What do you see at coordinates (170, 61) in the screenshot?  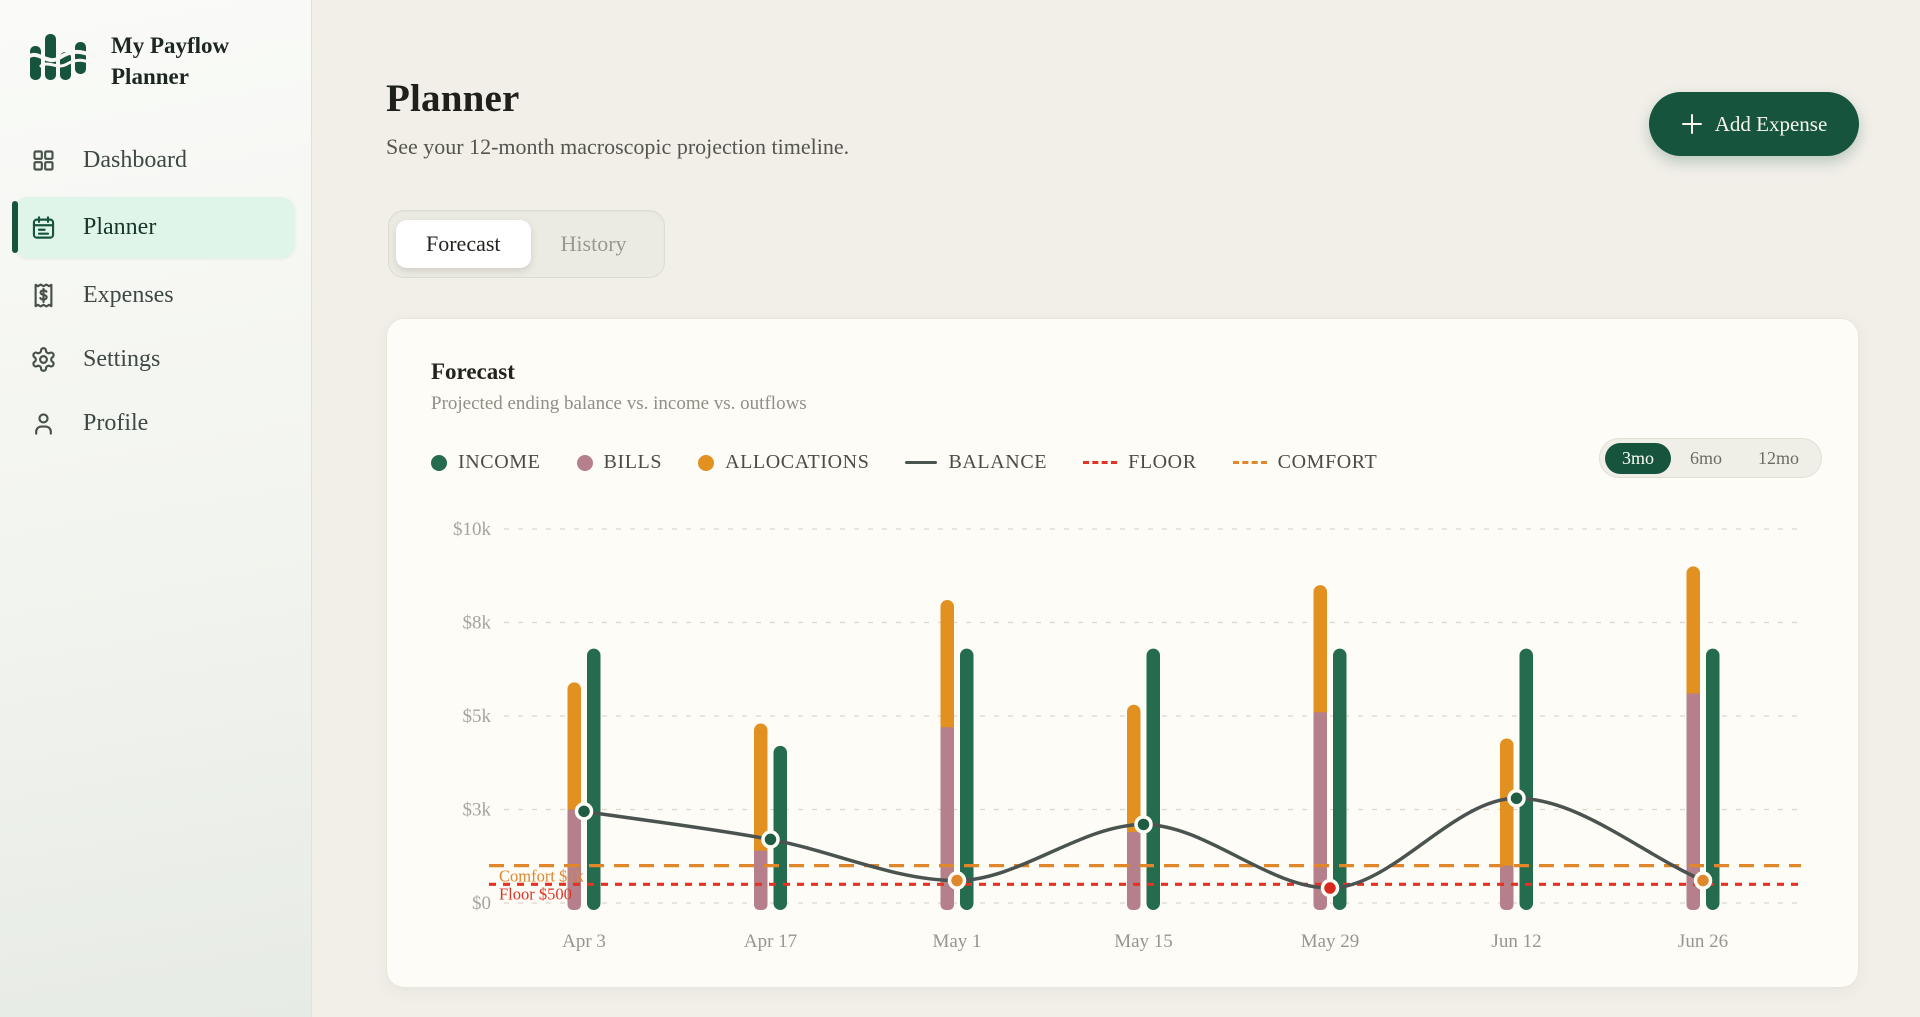 I see `brand-title: My Payflow Planner` at bounding box center [170, 61].